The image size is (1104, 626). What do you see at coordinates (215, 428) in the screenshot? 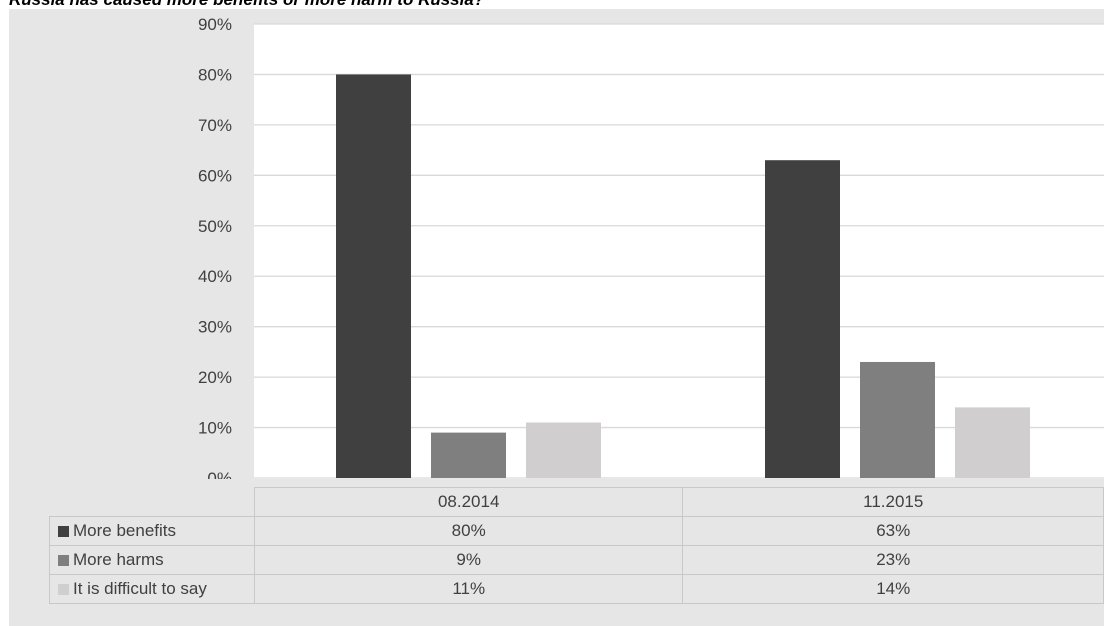
I see `y-tick-label: 10%` at bounding box center [215, 428].